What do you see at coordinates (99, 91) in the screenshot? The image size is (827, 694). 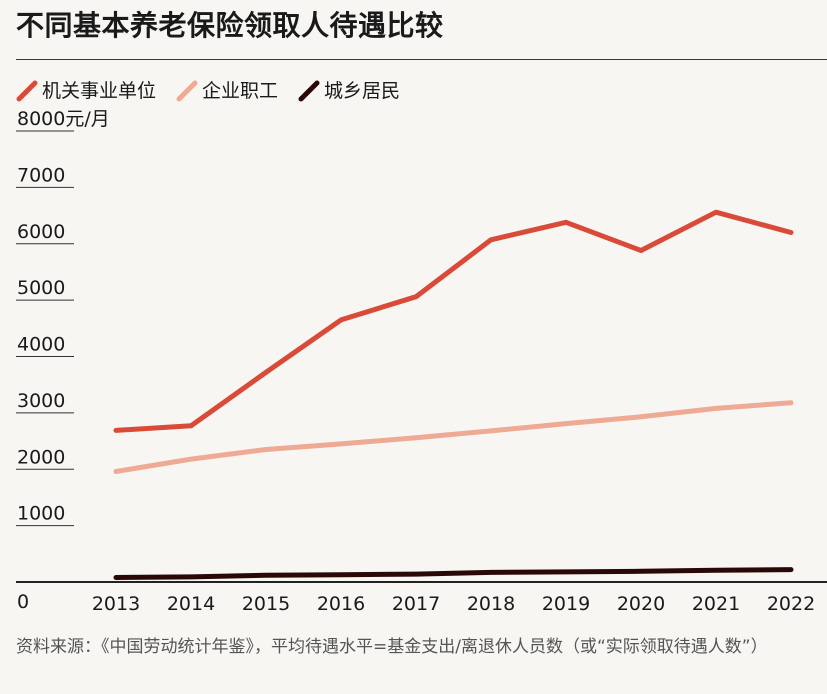 I see `legend-label-series-0: 机关事业单位` at bounding box center [99, 91].